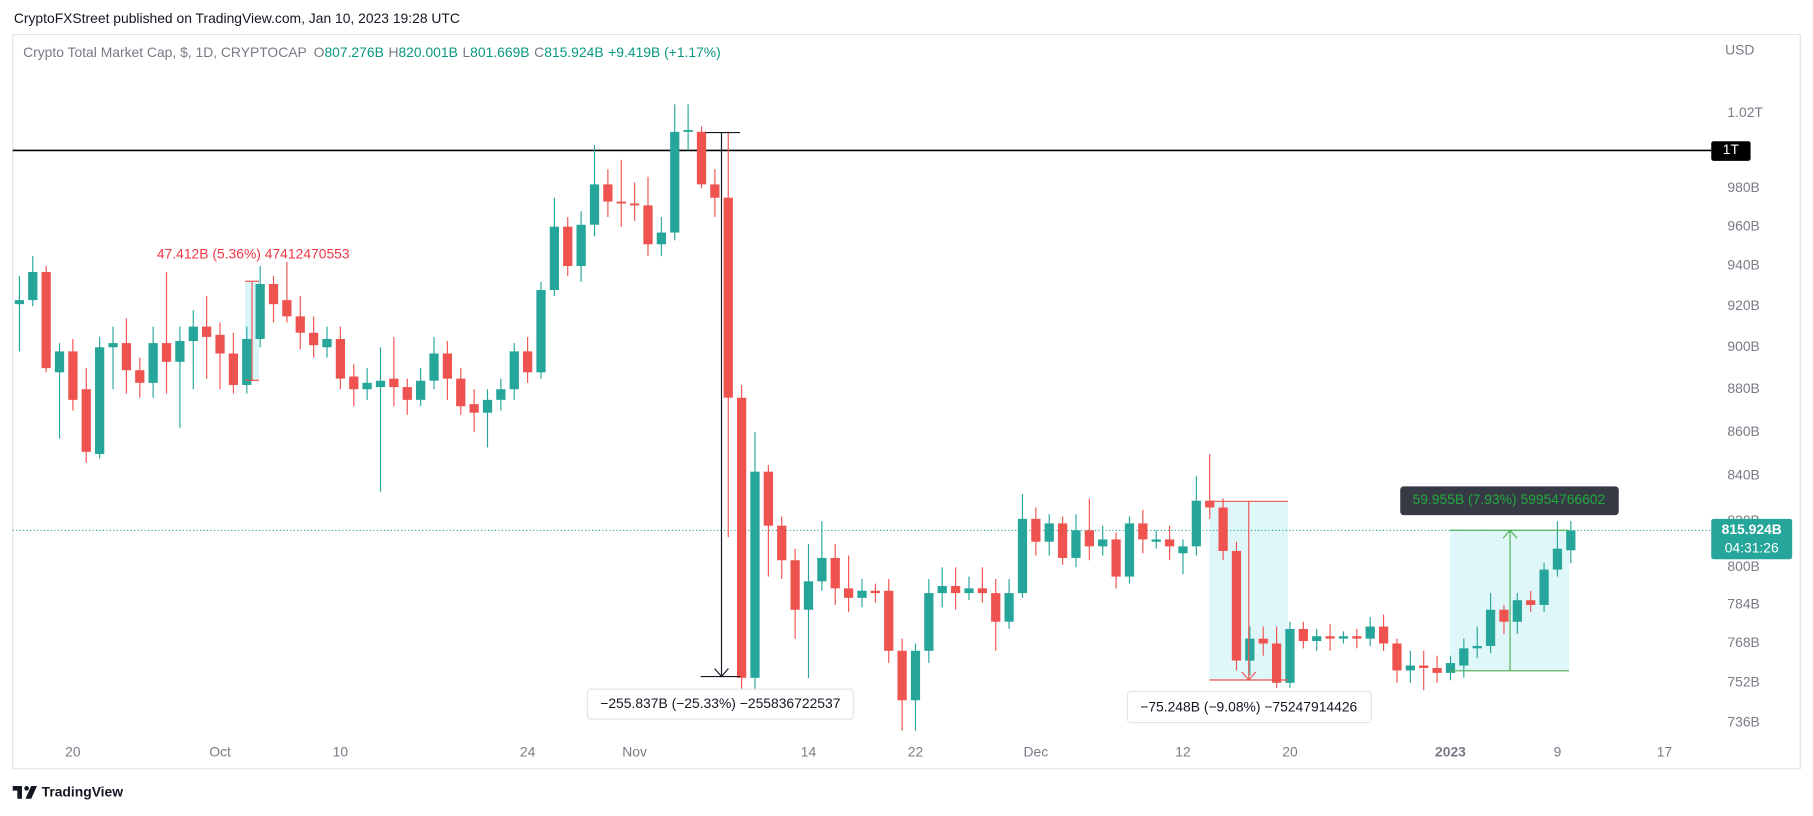 Image resolution: width=1813 pixels, height=816 pixels. What do you see at coordinates (1745, 112) in the screenshot?
I see `y-tick-label: 1.02T` at bounding box center [1745, 112].